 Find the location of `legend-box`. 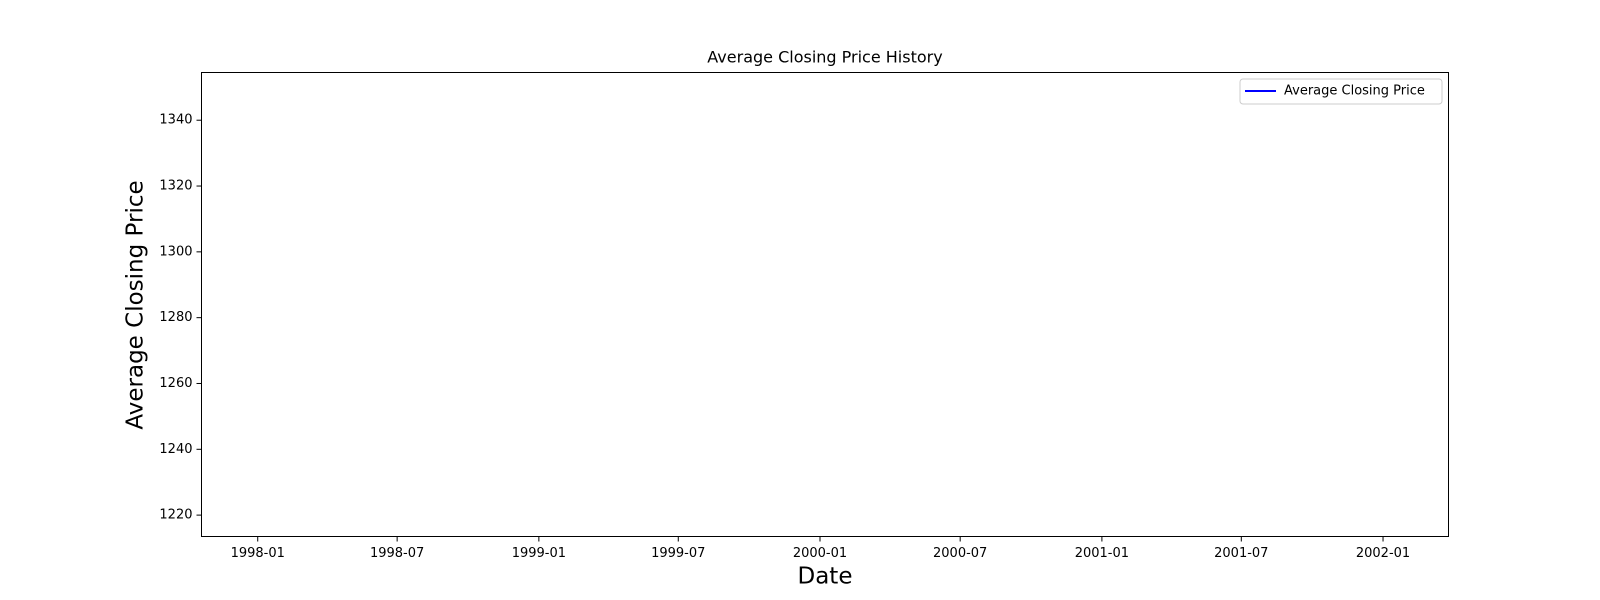

legend-box is located at coordinates (1341, 91).